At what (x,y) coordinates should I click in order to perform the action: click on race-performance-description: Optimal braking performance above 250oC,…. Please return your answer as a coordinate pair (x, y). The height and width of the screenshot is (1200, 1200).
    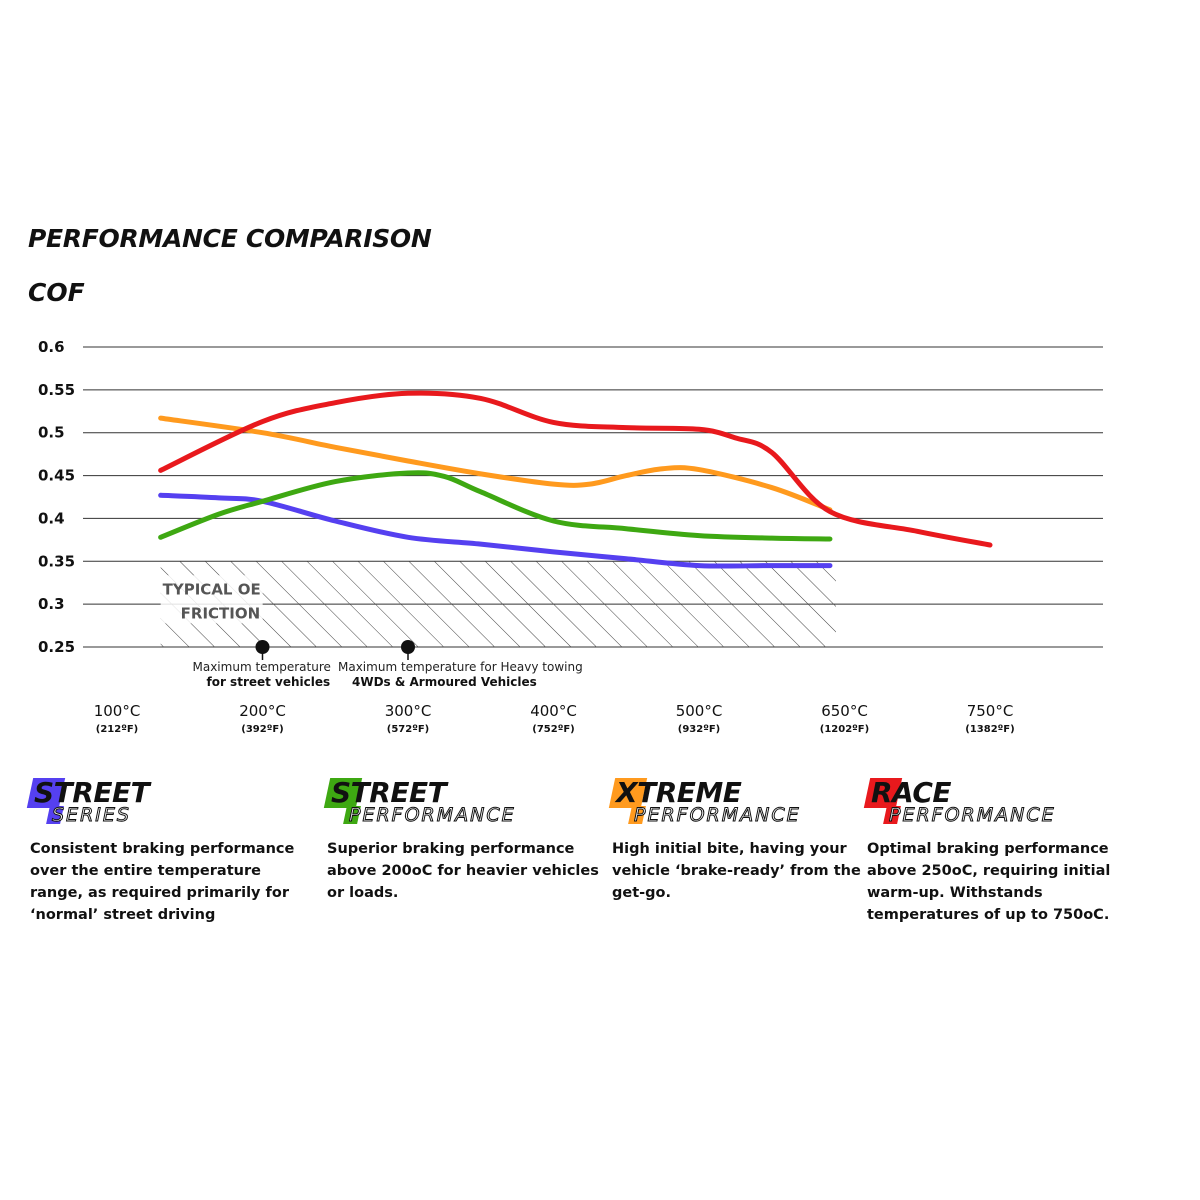
    Looking at the image, I should click on (989, 882).